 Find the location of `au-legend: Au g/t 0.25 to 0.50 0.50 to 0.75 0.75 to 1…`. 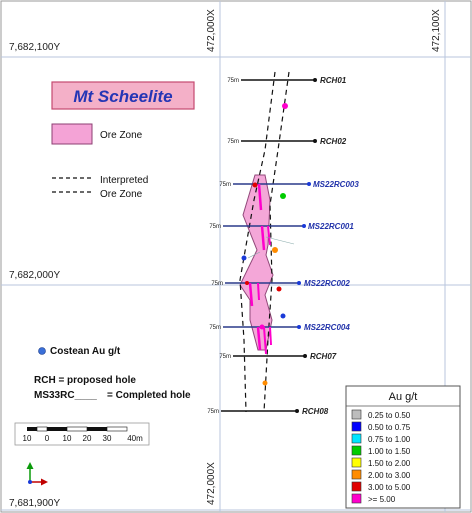

au-legend: Au g/t 0.25 to 0.50 0.50 to 0.75 0.75 to 1… is located at coordinates (403, 447).